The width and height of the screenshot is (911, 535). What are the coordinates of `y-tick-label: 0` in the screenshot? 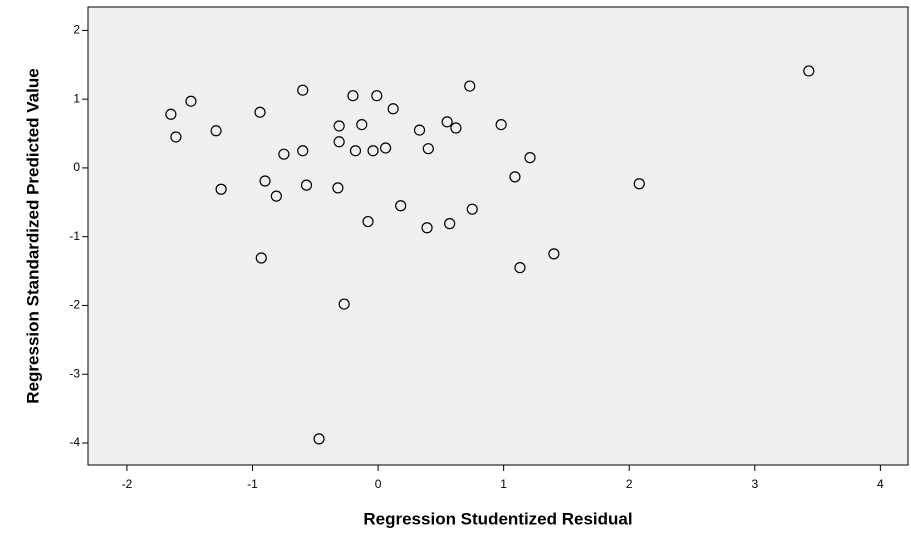 It's located at (76, 167).